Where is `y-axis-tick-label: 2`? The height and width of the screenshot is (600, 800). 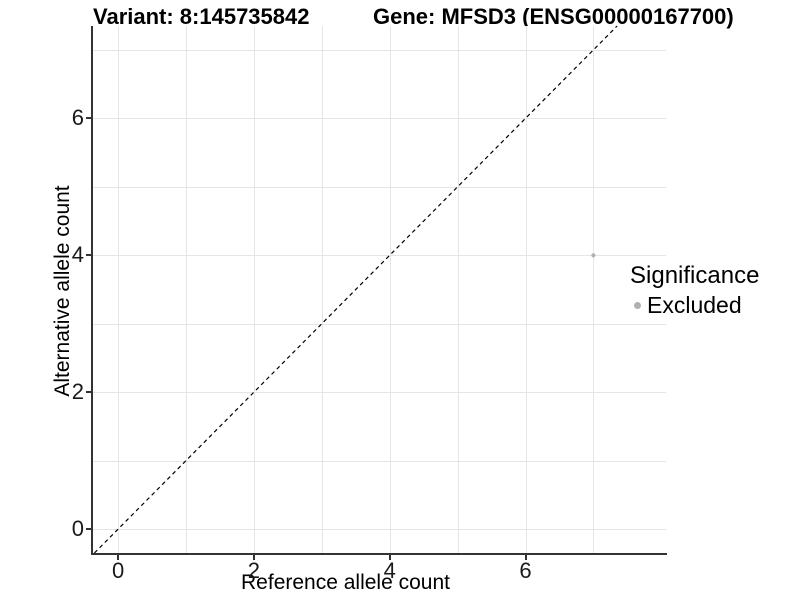
y-axis-tick-label: 2 is located at coordinates (77, 392).